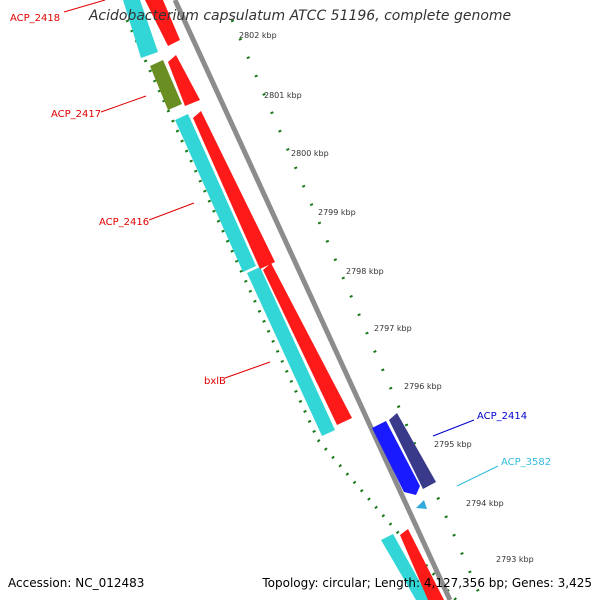  I want to click on gene-label-acp2414: ACP_2414, so click(502, 416).